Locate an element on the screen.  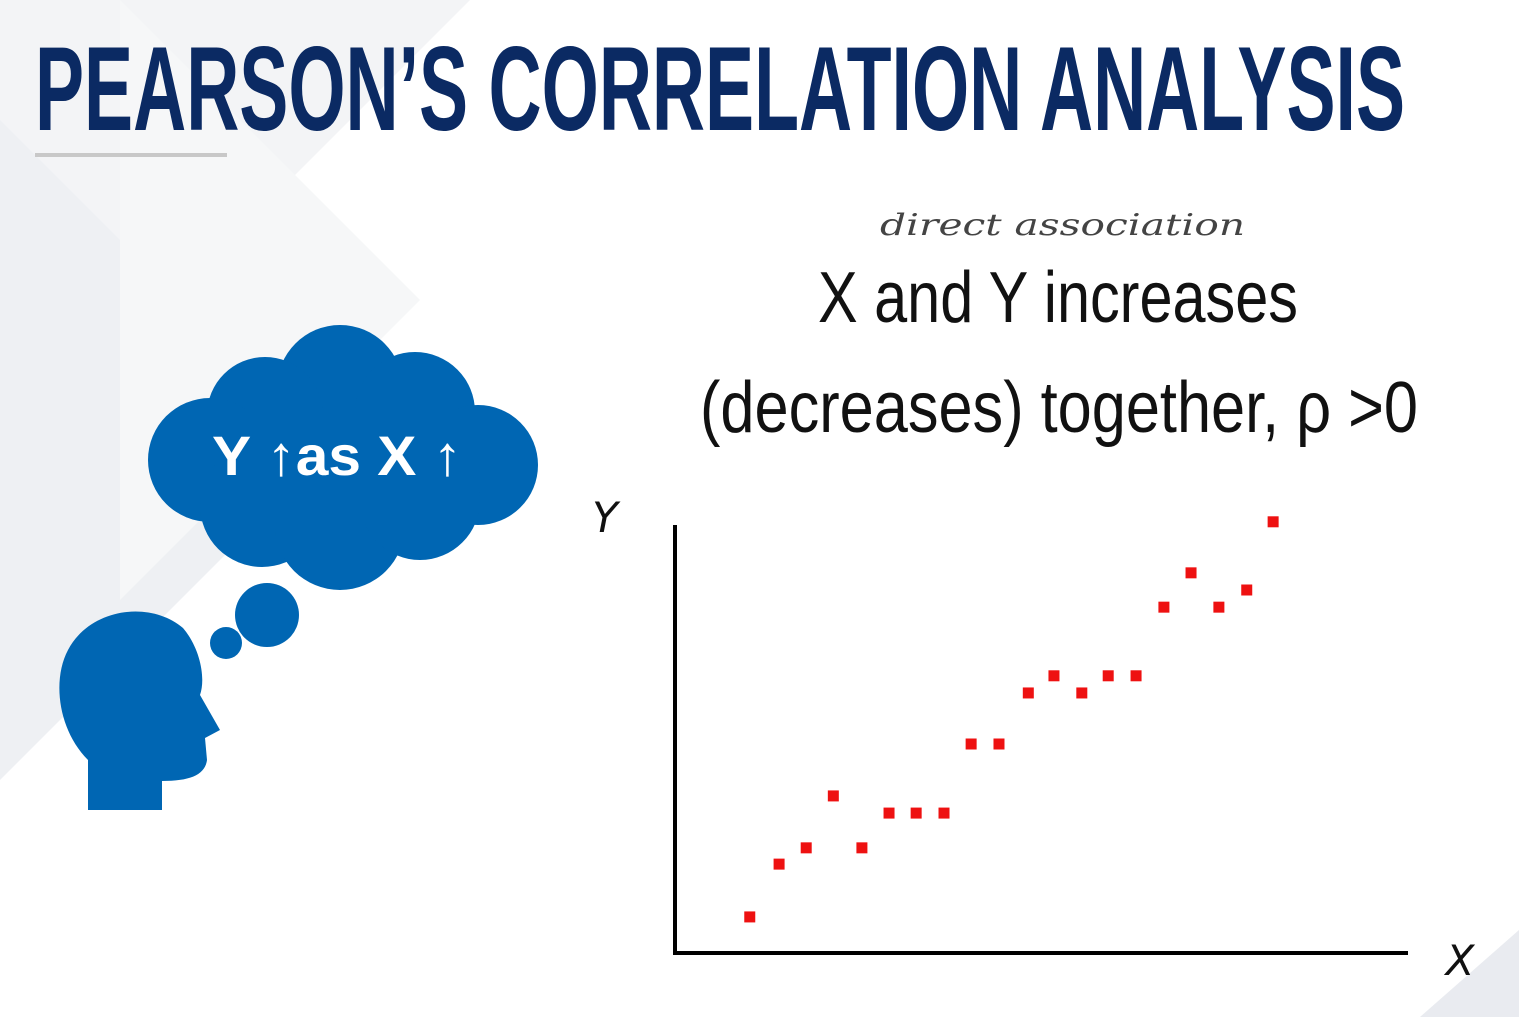
handwritten-note: direct association is located at coordinates (1062, 225).